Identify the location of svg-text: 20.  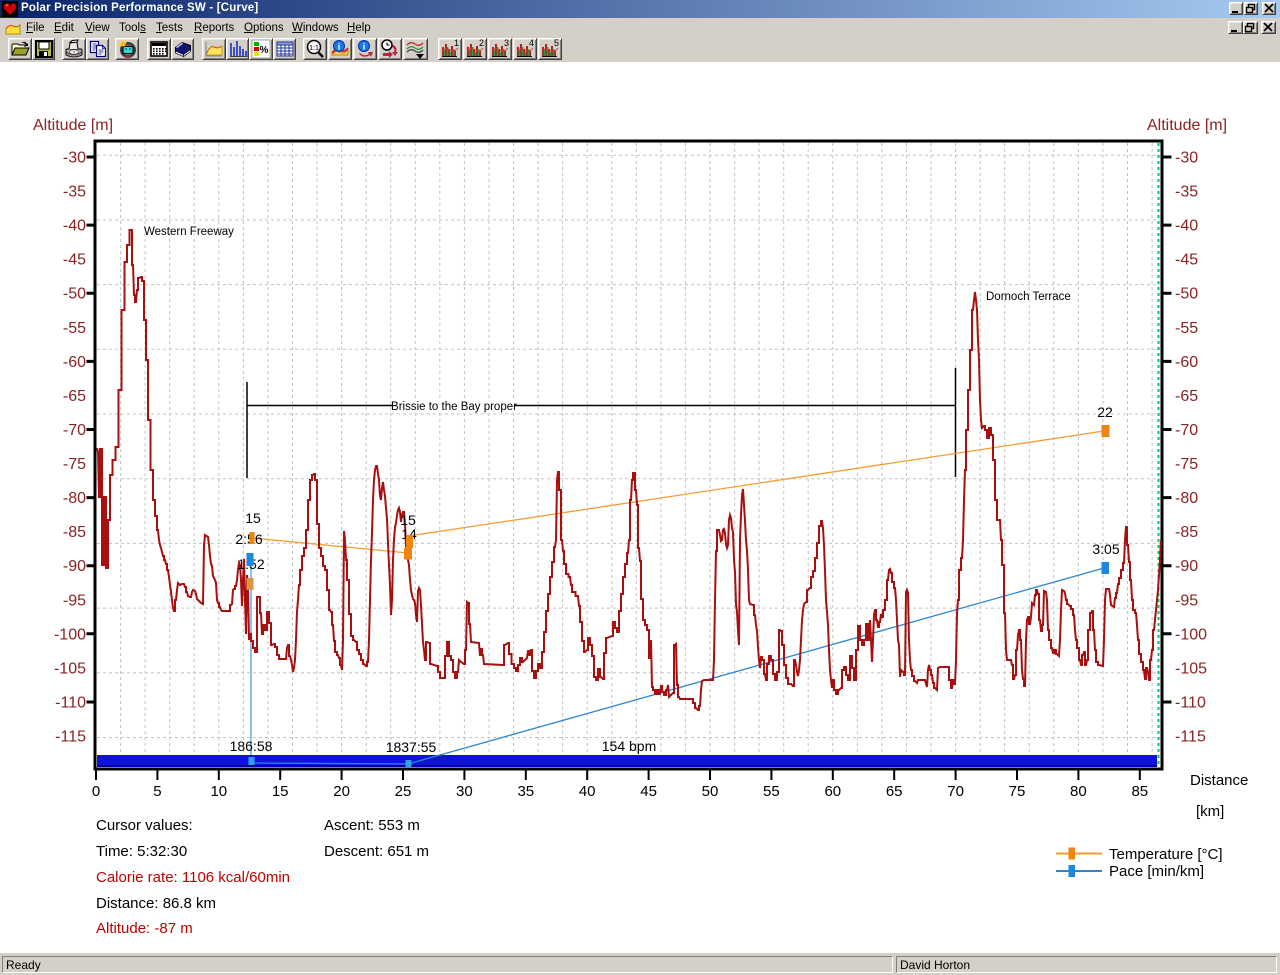
(341, 791).